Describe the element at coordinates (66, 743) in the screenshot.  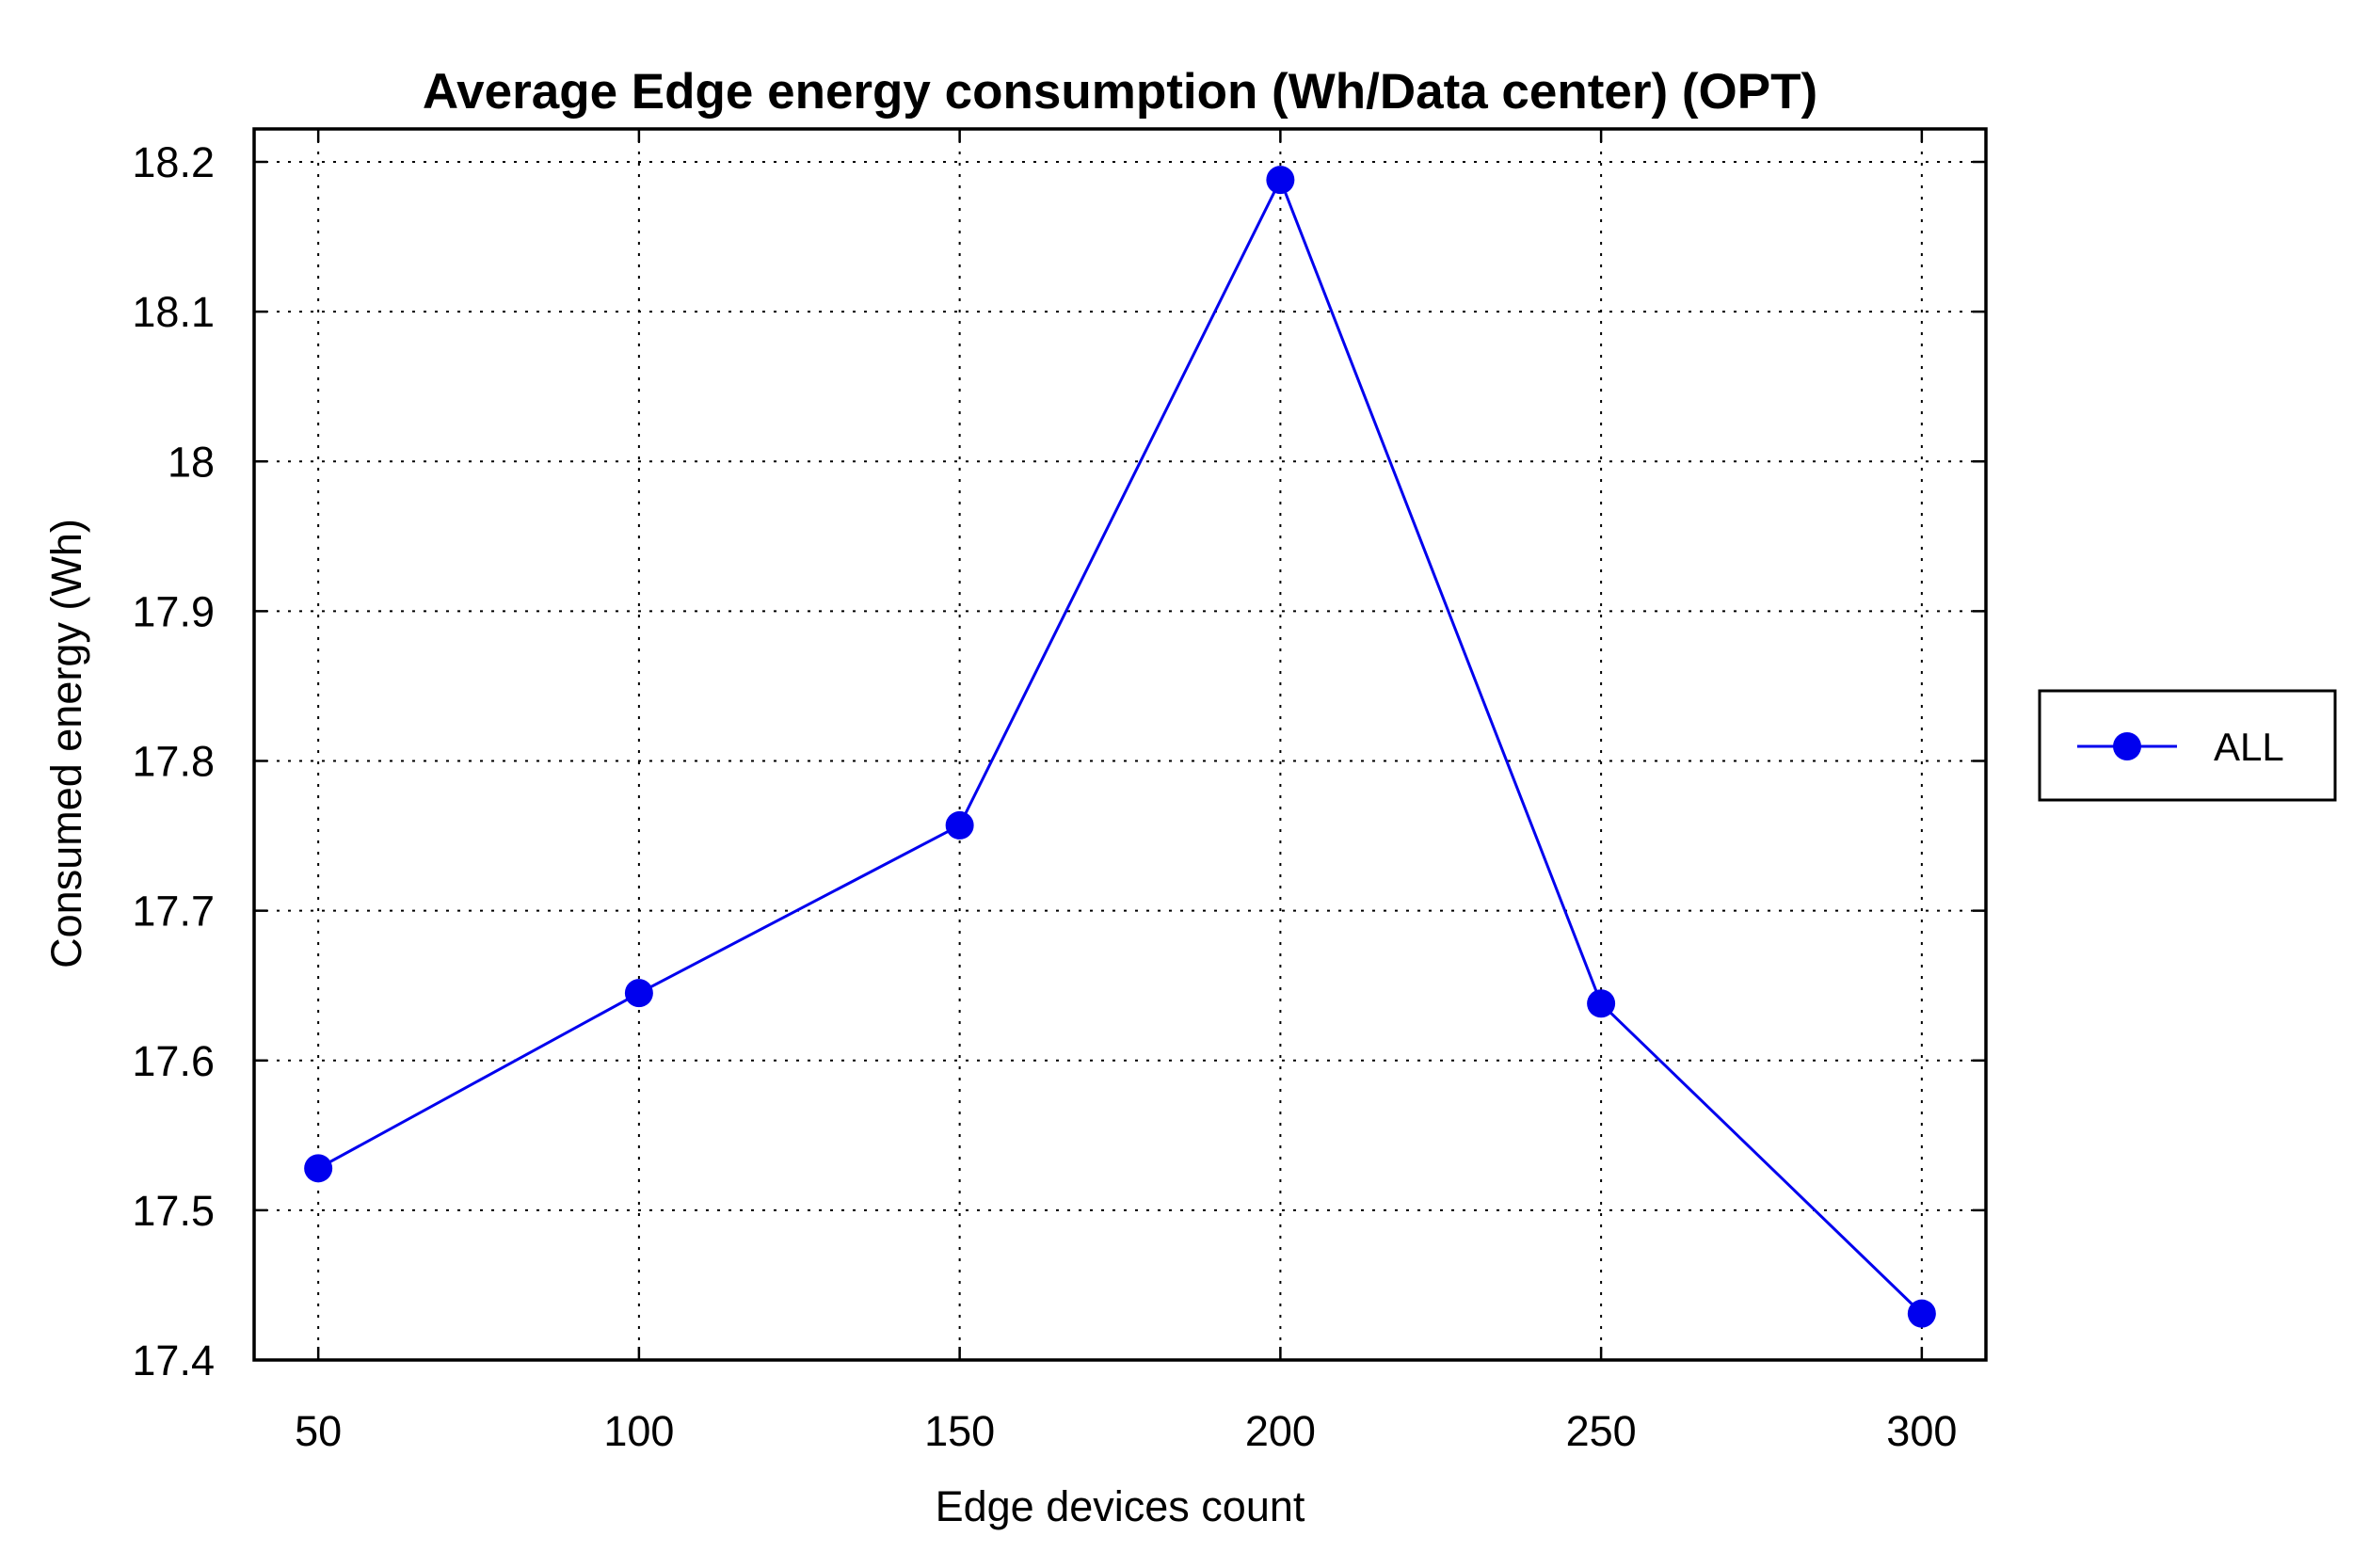
I see `y-axis-label: Consumed energy (Wh)` at that location.